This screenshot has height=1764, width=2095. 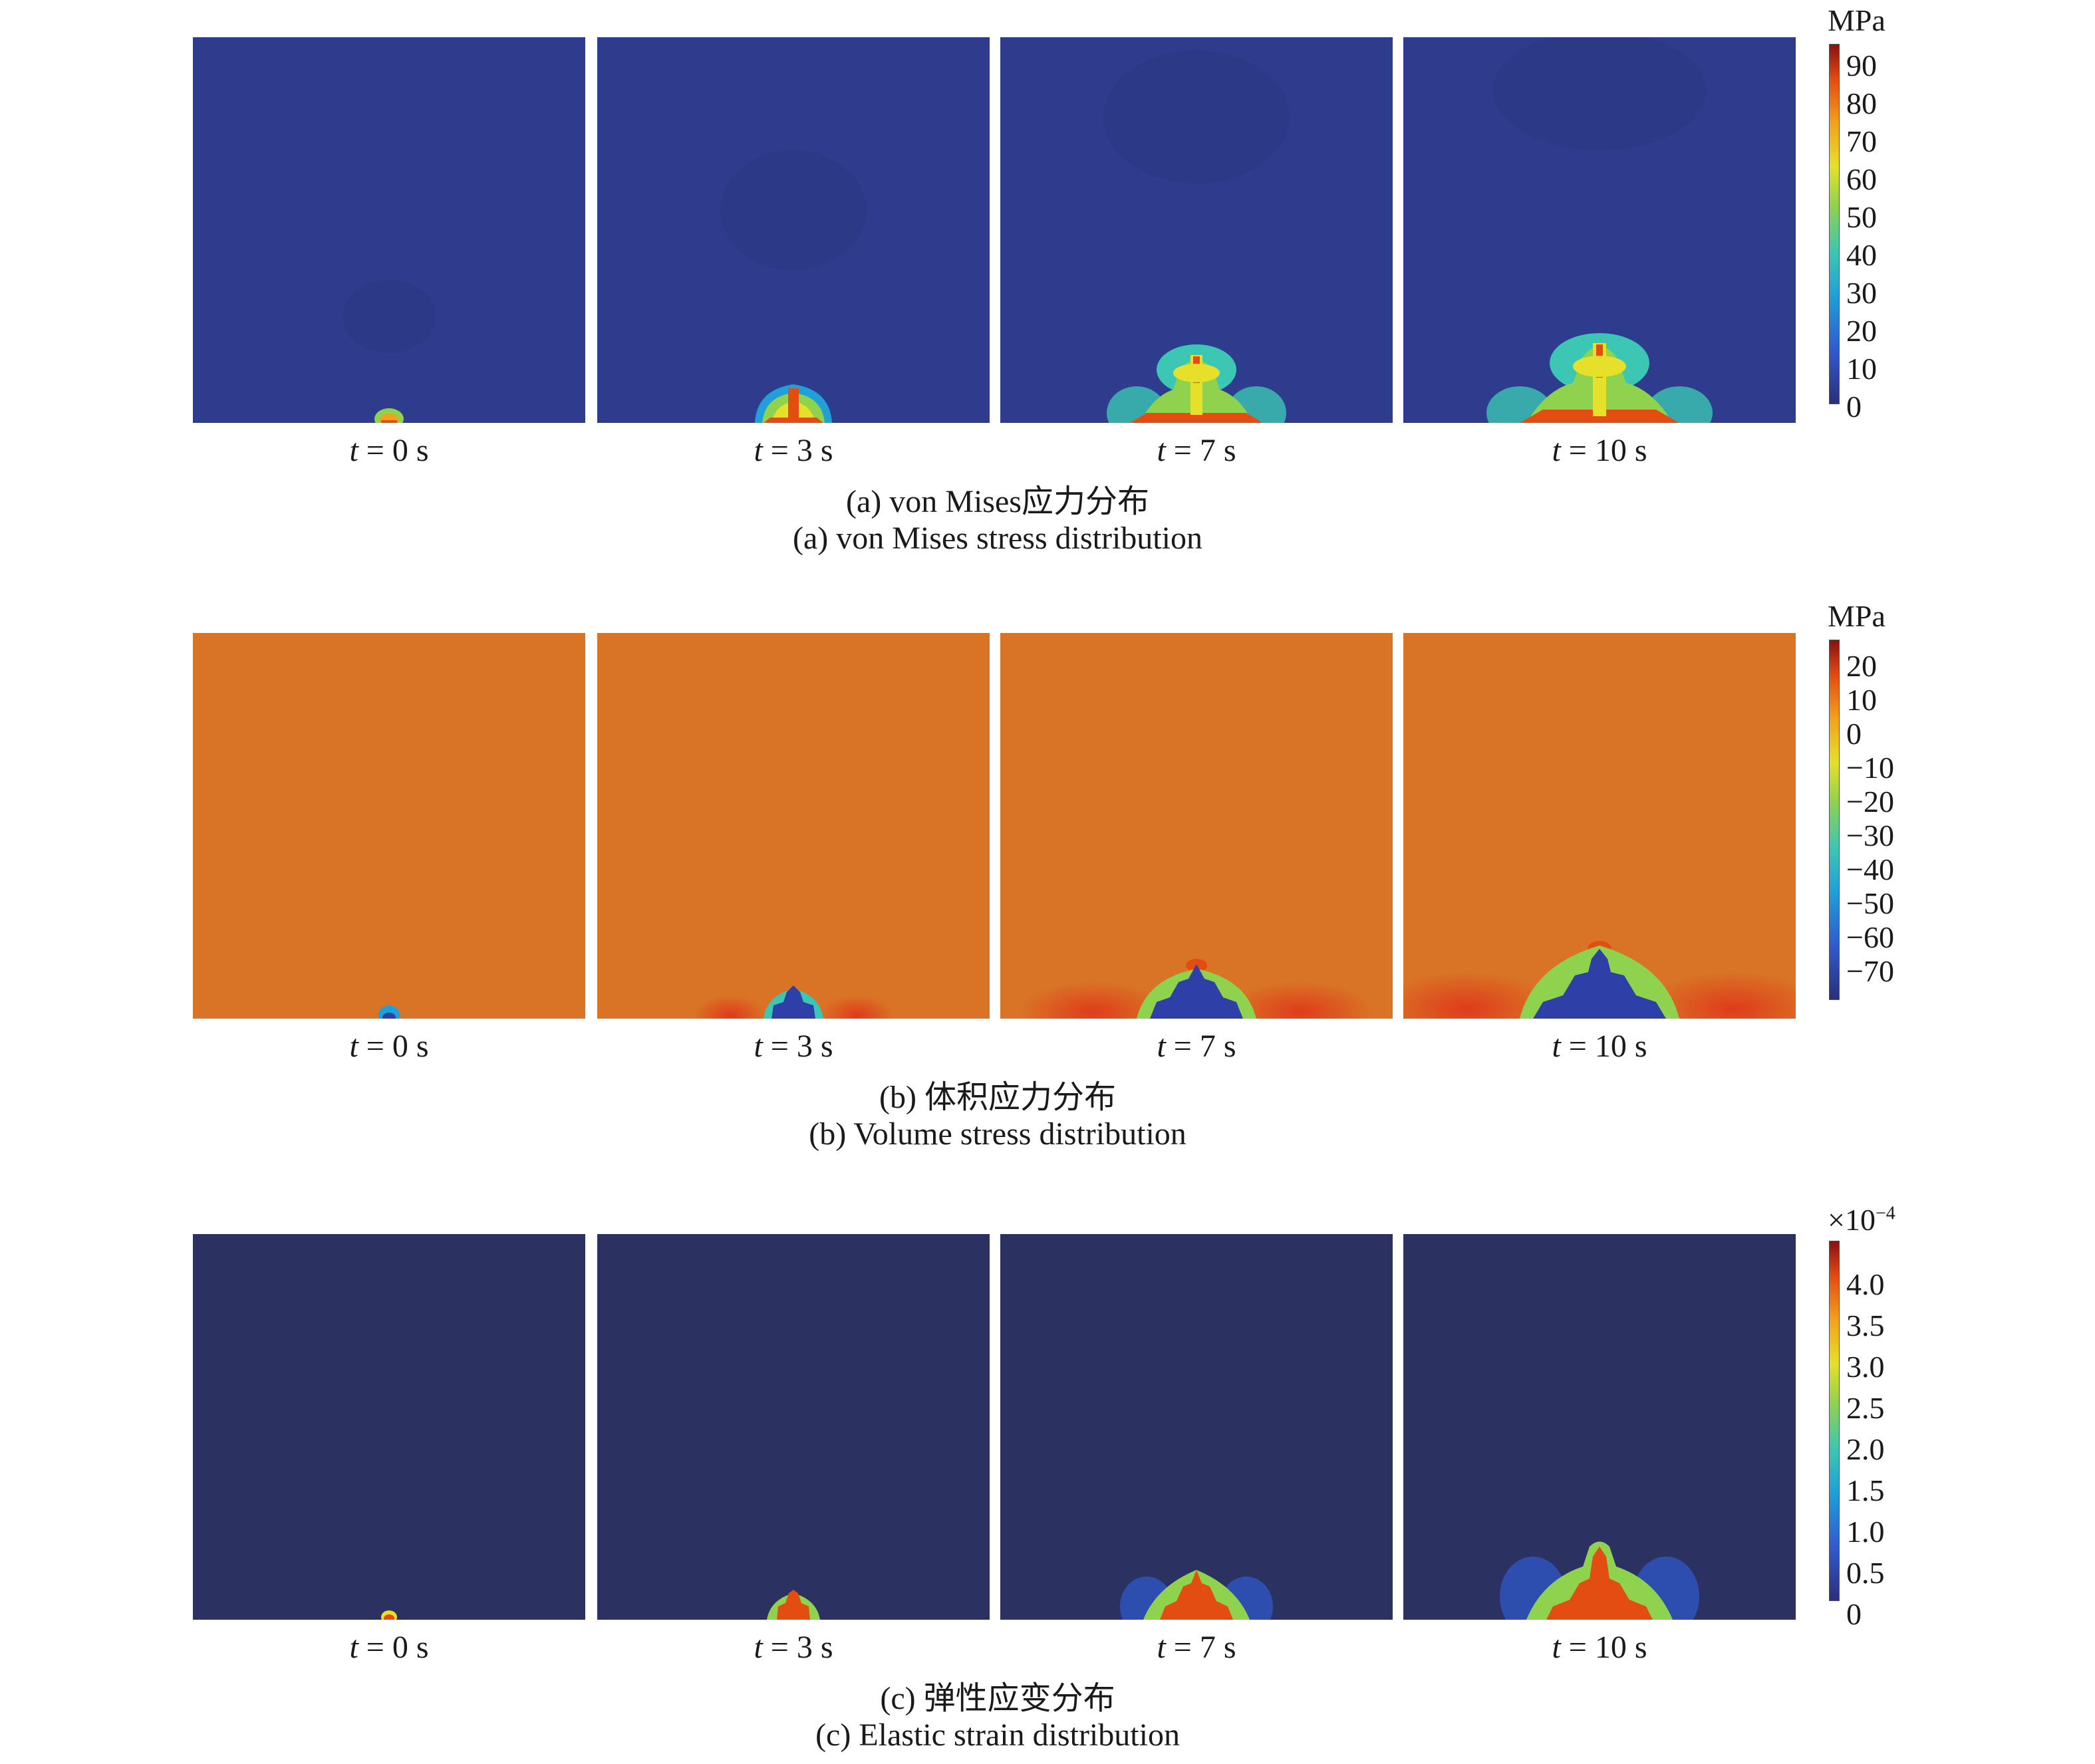 I want to click on colorbar-b-tick: 10, so click(x=1861, y=700).